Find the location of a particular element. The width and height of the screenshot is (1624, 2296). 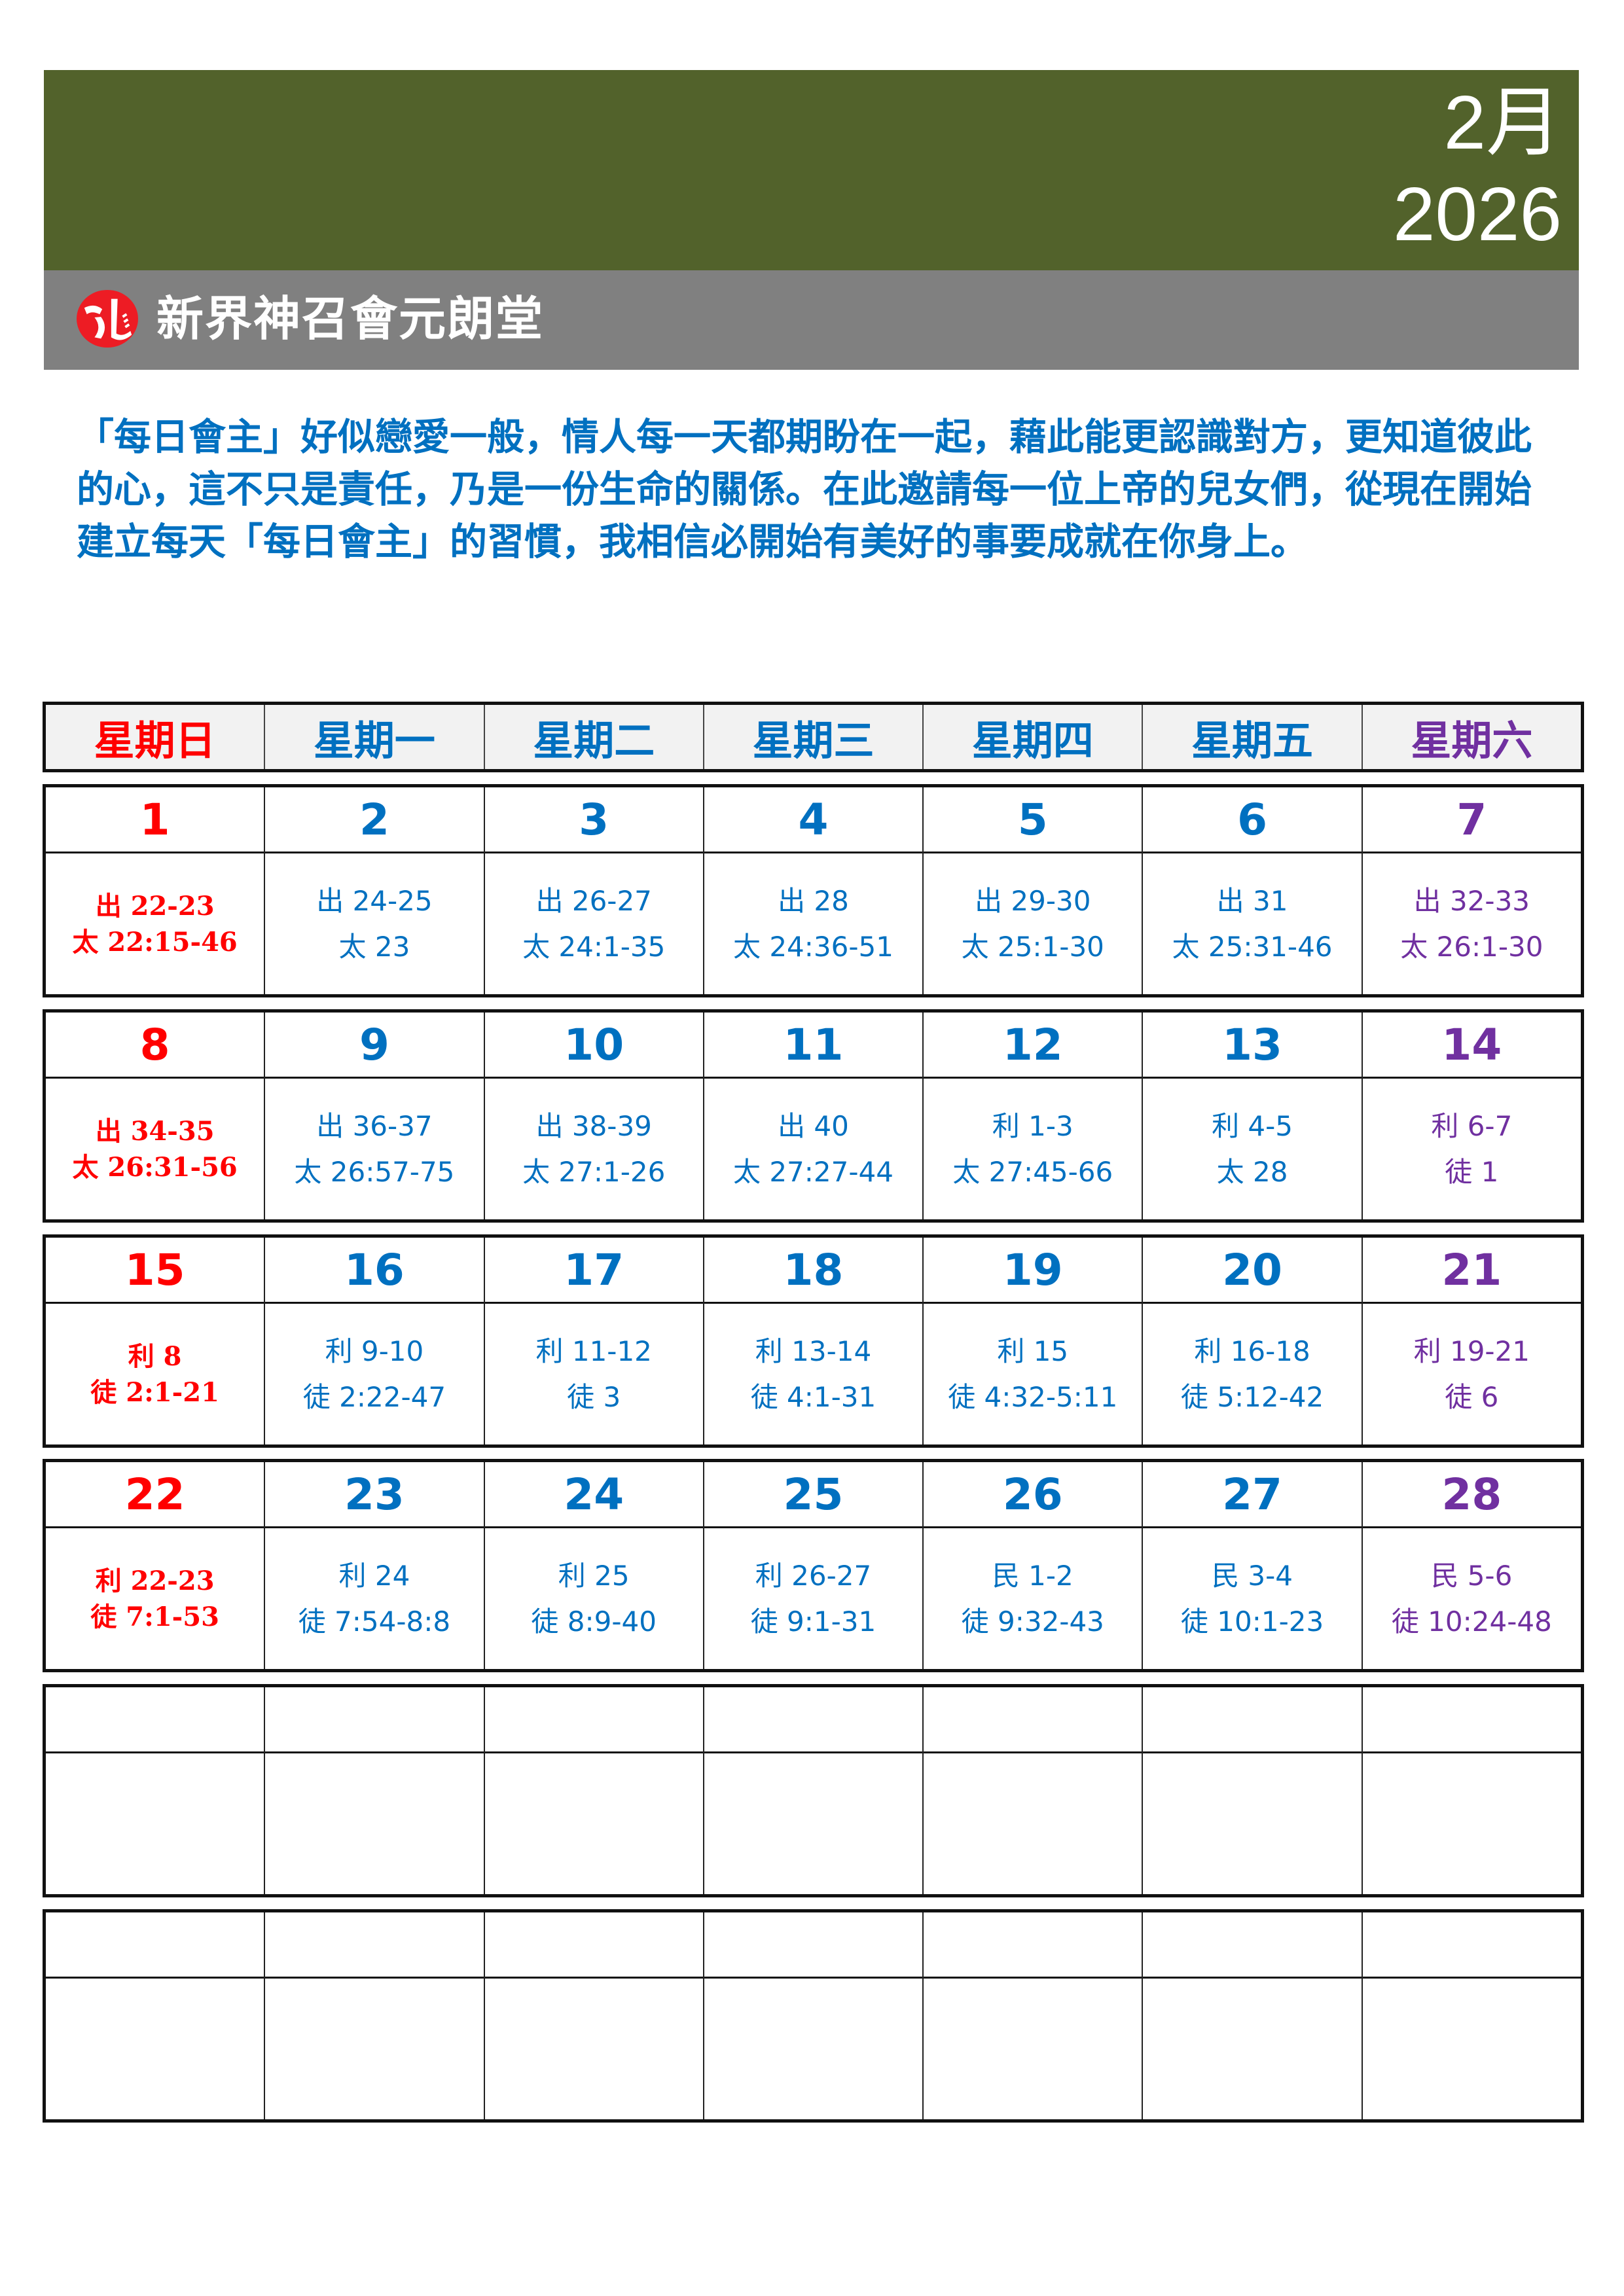

reading-passage: 徒 9:32-43 is located at coordinates (1032, 1621).